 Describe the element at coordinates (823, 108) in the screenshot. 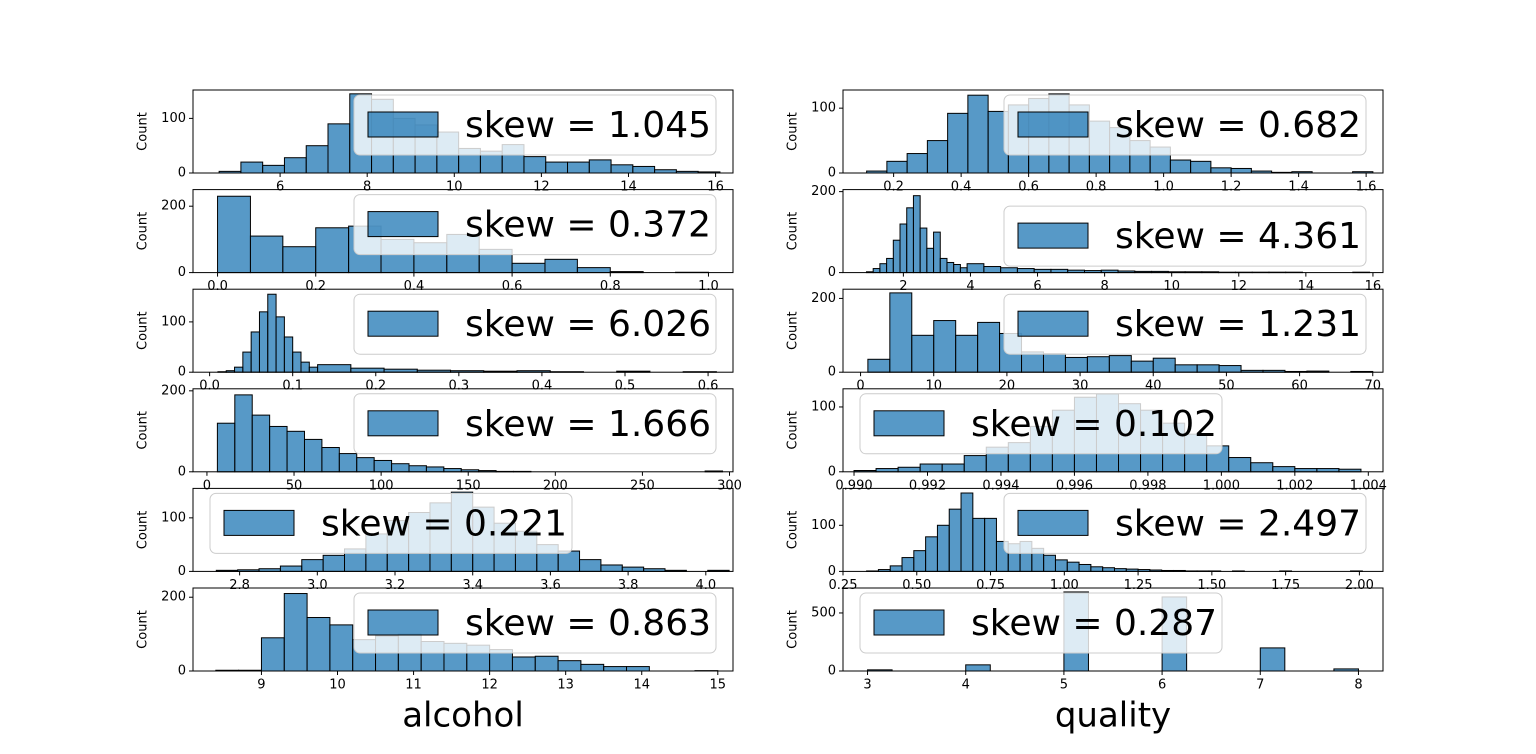

I see `y-tick-label: 100` at that location.